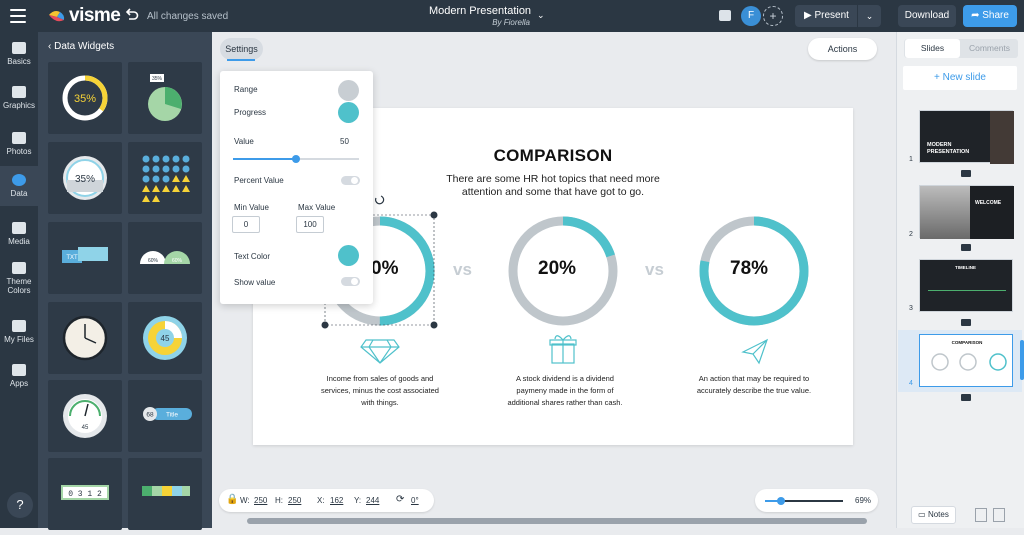 The image size is (1024, 535). What do you see at coordinates (725, 15) in the screenshot?
I see `comment-icon` at bounding box center [725, 15].